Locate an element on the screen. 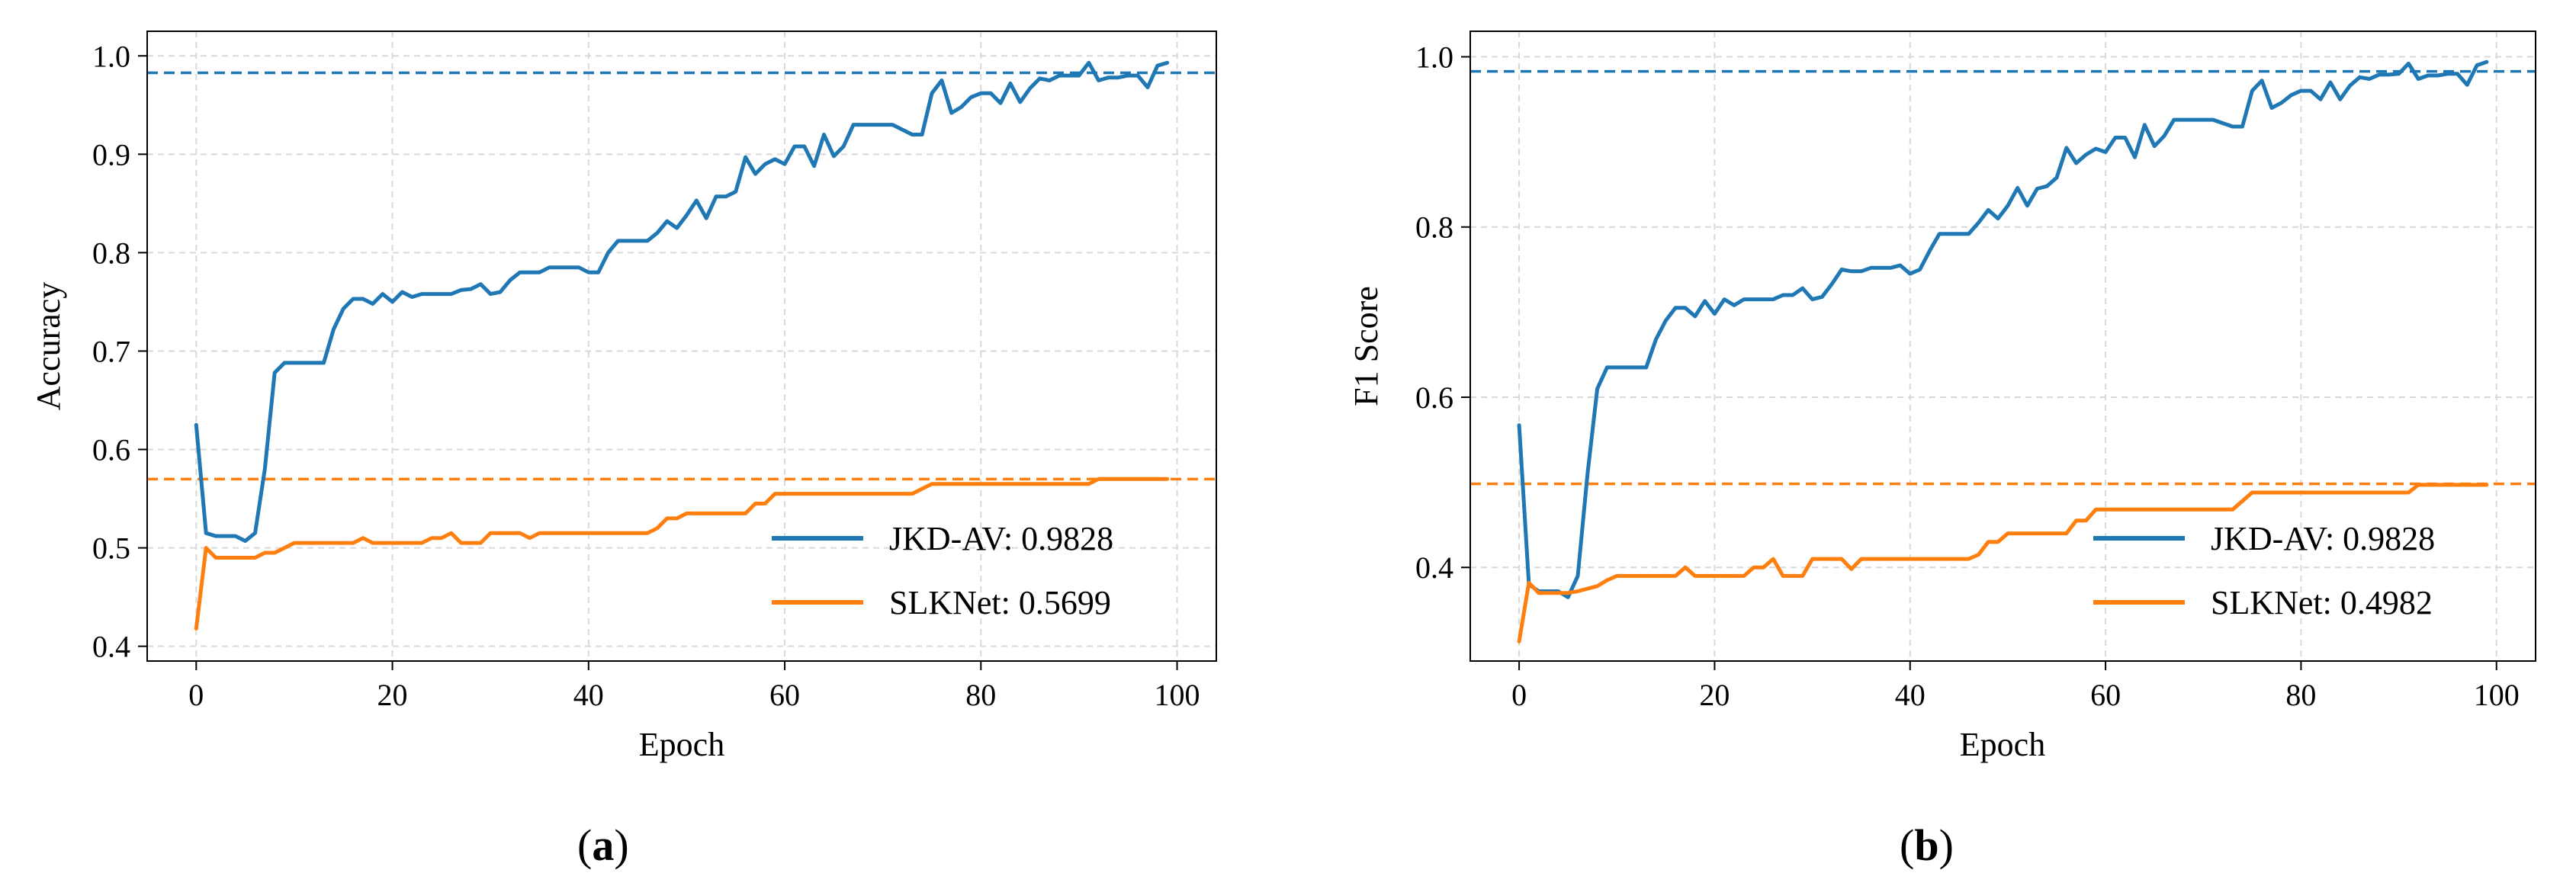 The image size is (2576, 889). panel-letter-a: a is located at coordinates (603, 845).